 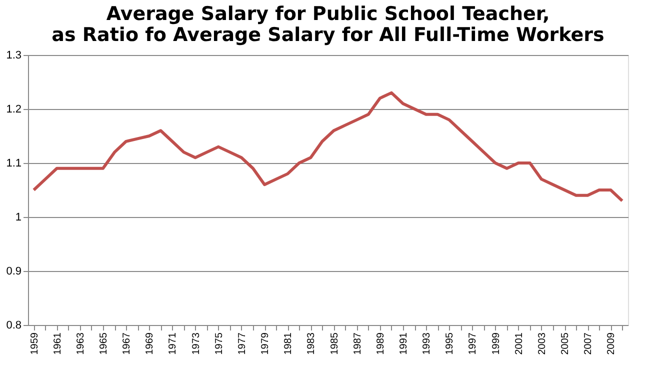 I want to click on x-tick-label: 1975, so click(x=219, y=343).